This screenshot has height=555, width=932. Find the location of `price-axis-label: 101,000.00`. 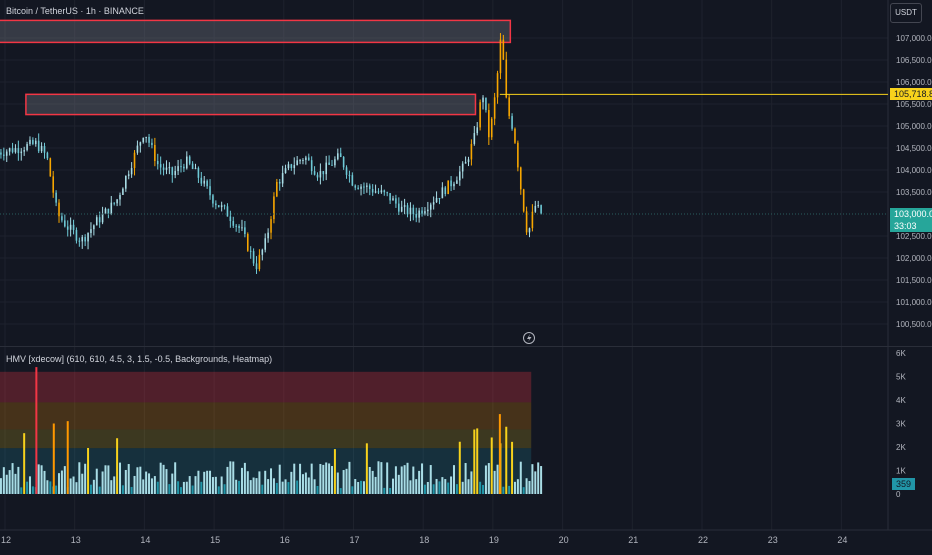

price-axis-label: 101,000.00 is located at coordinates (914, 302).